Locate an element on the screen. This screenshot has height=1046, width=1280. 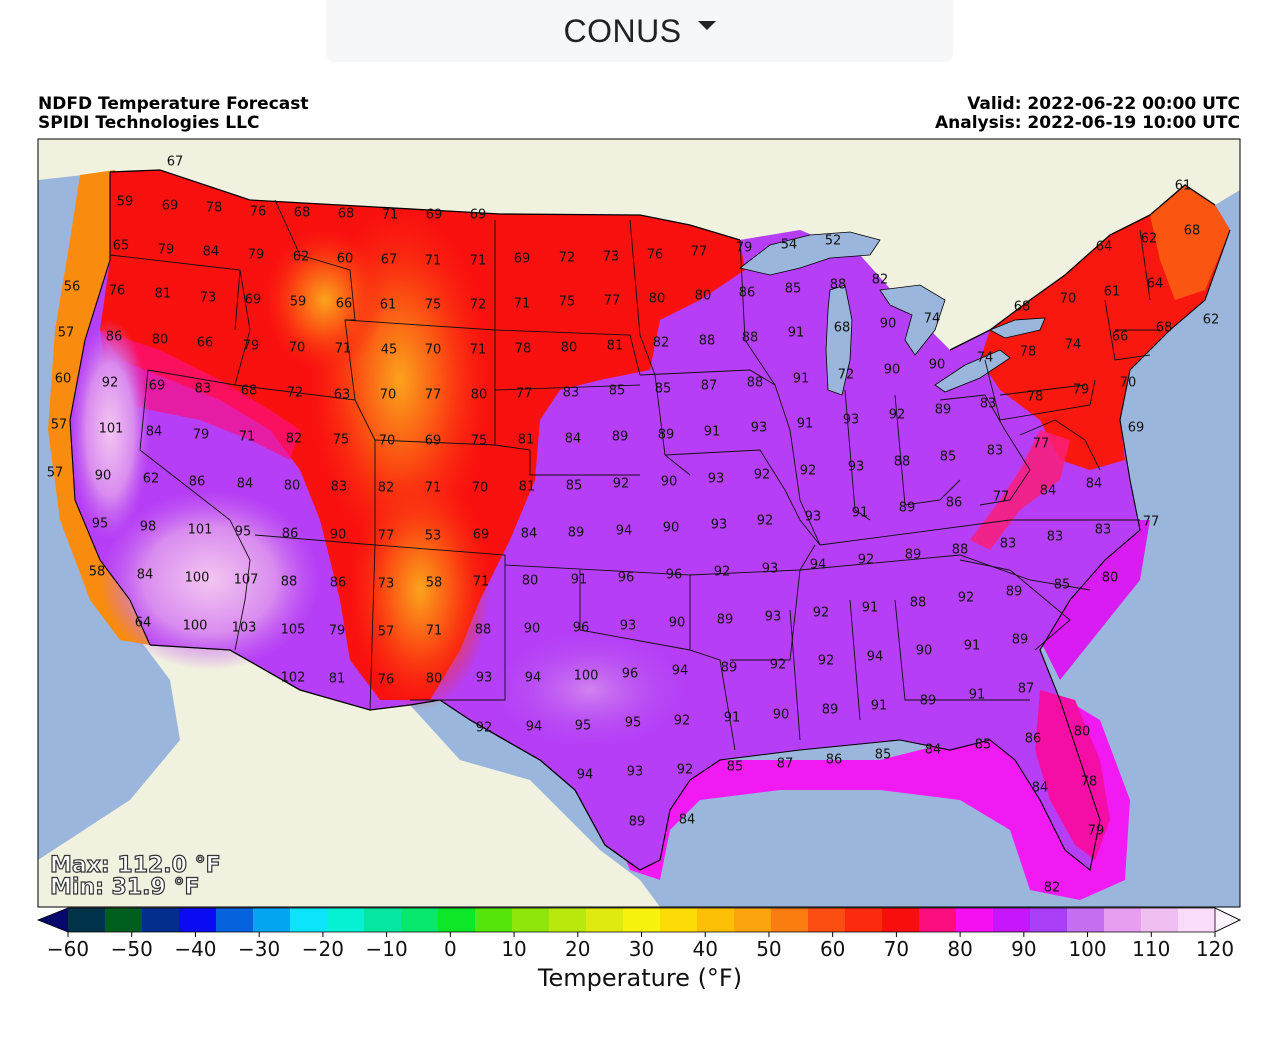
temperature-label: 95 is located at coordinates (100, 524).